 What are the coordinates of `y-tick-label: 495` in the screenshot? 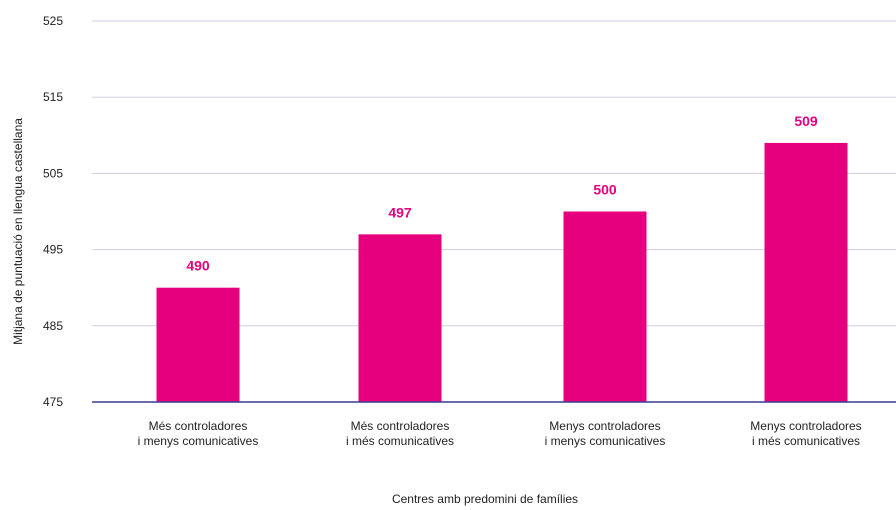 It's located at (53, 250).